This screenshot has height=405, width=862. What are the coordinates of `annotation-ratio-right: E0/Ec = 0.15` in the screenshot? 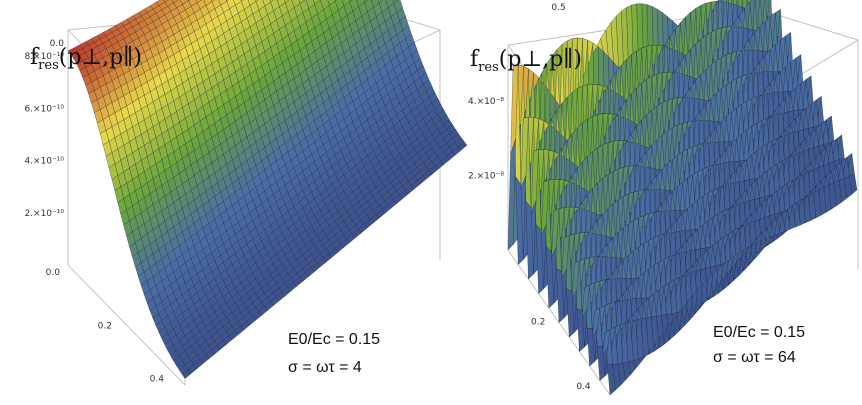 It's located at (759, 332).